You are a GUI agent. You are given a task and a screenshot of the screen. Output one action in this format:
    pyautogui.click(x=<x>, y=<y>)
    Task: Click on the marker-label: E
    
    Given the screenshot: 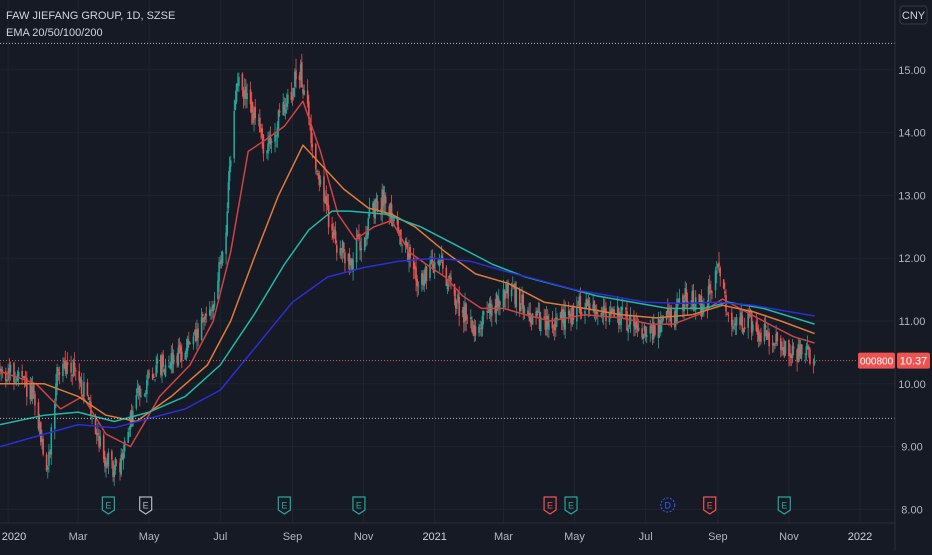 What is the action you would take?
    pyautogui.click(x=784, y=506)
    